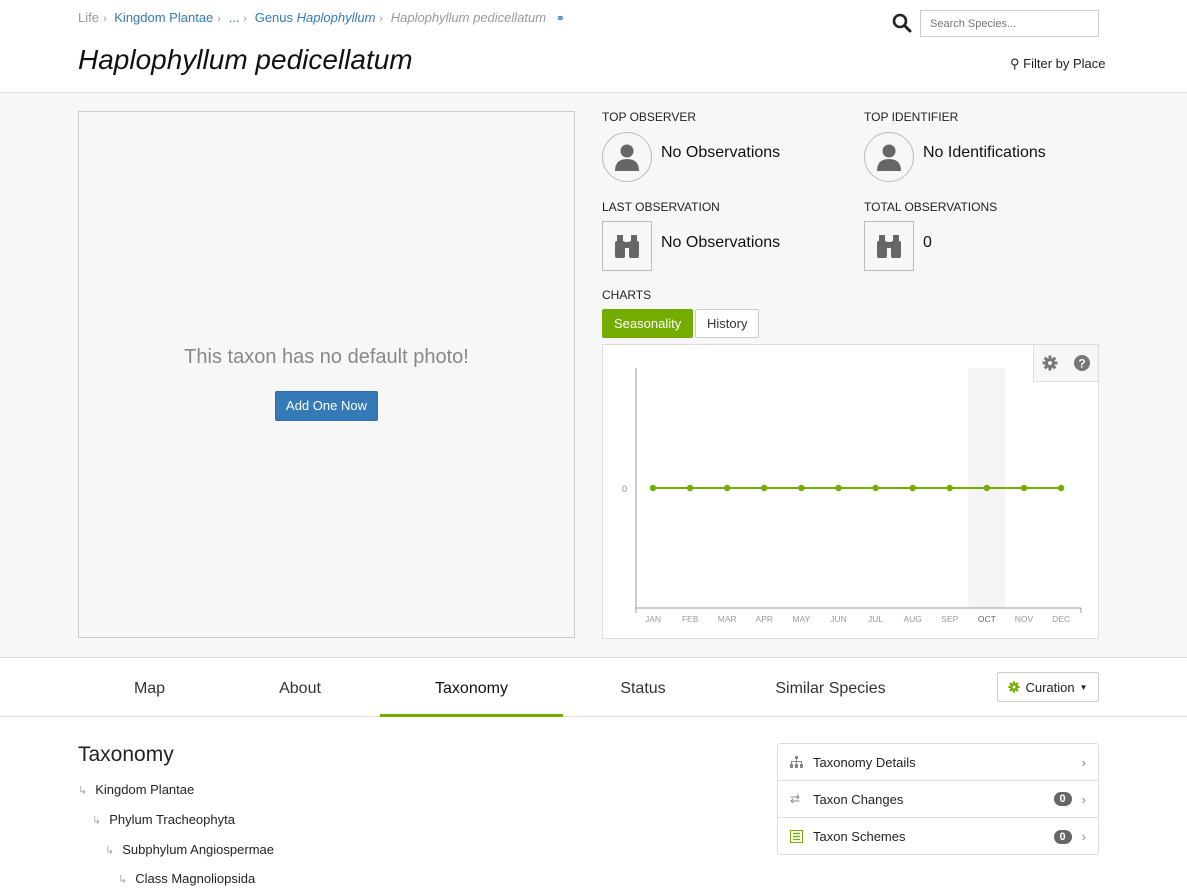 This screenshot has height=894, width=1187. Describe the element at coordinates (661, 207) in the screenshot. I see `last-observation-label: LAST OBSERVATION` at that location.